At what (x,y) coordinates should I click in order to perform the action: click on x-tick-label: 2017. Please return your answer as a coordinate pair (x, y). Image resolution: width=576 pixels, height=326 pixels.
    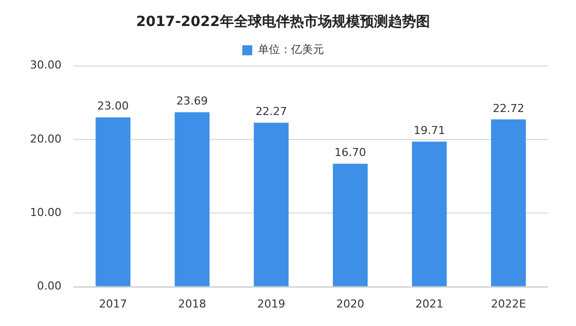
    Looking at the image, I should click on (113, 303).